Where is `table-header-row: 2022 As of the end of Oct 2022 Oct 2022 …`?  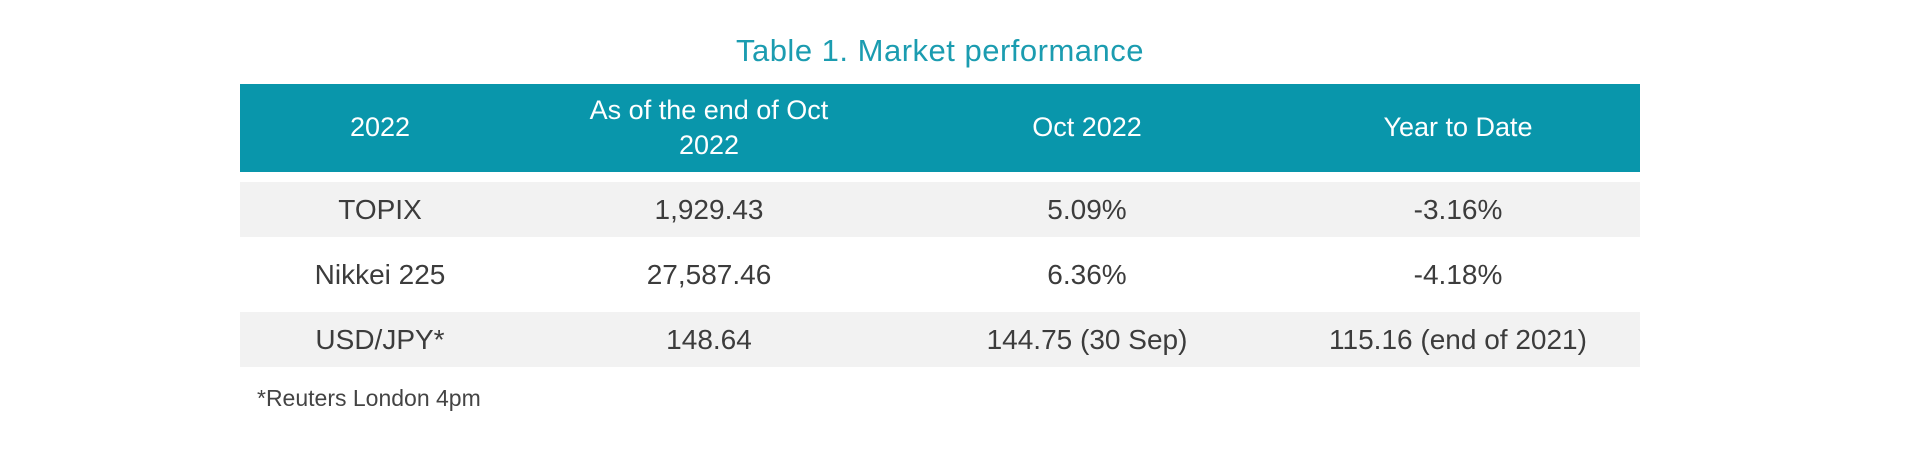
table-header-row: 2022 As of the end of Oct 2022 Oct 2022 … is located at coordinates (940, 128).